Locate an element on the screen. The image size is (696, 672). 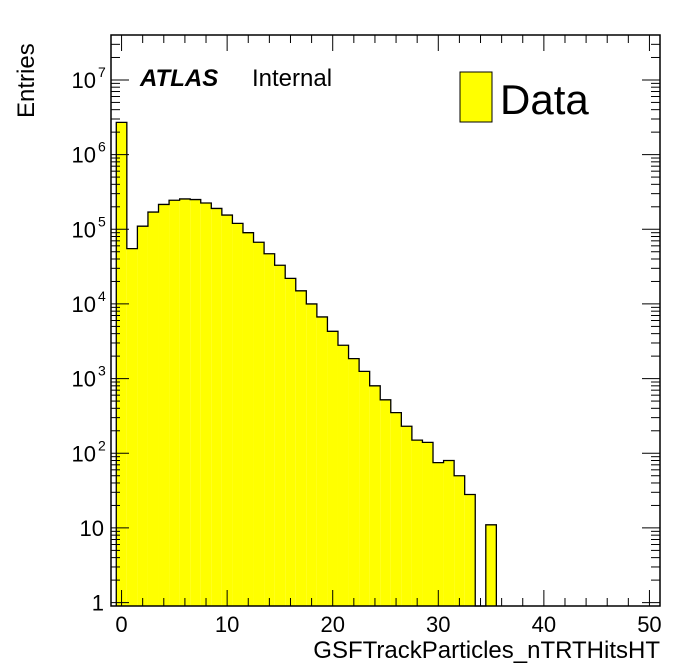
y-tick-exponent: 4 is located at coordinates (102, 296).